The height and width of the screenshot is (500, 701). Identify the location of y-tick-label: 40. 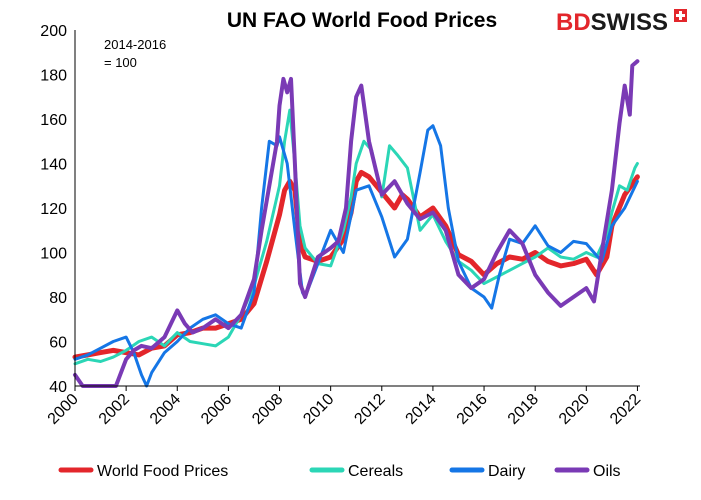
(58, 387).